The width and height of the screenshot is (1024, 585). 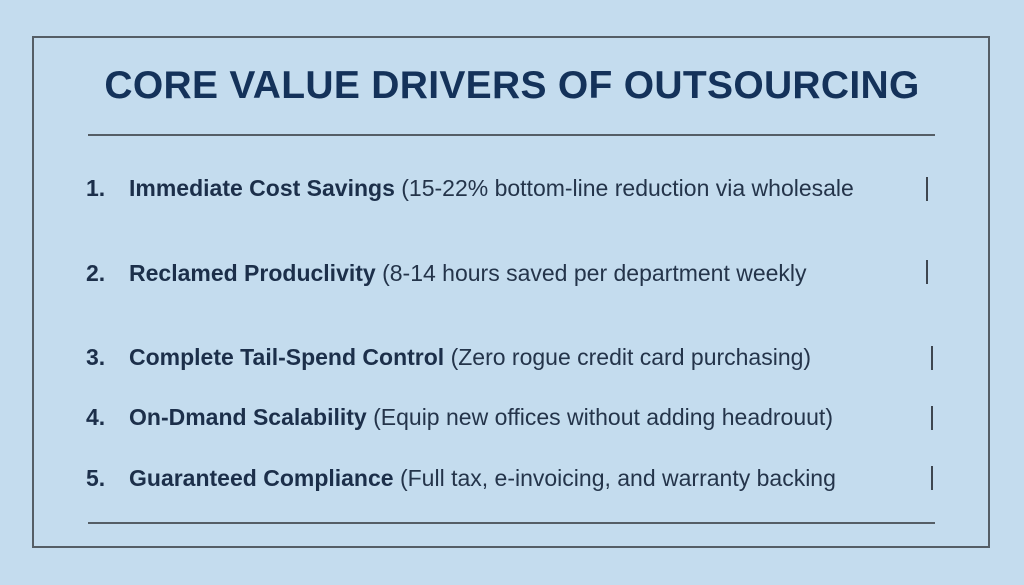 I want to click on bottom-divider, so click(x=511, y=523).